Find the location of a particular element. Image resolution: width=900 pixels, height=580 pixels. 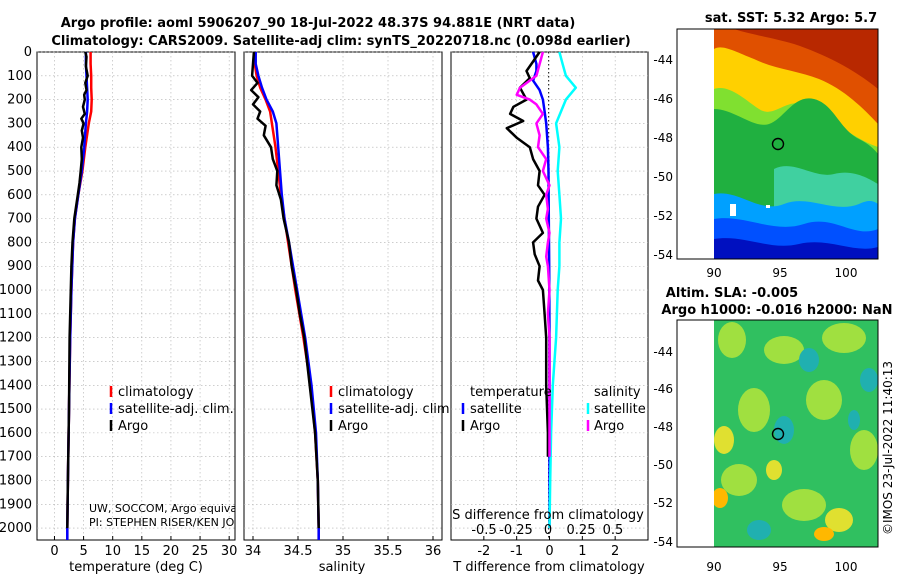

series-line-temperature-argo is located at coordinates (527, 254).